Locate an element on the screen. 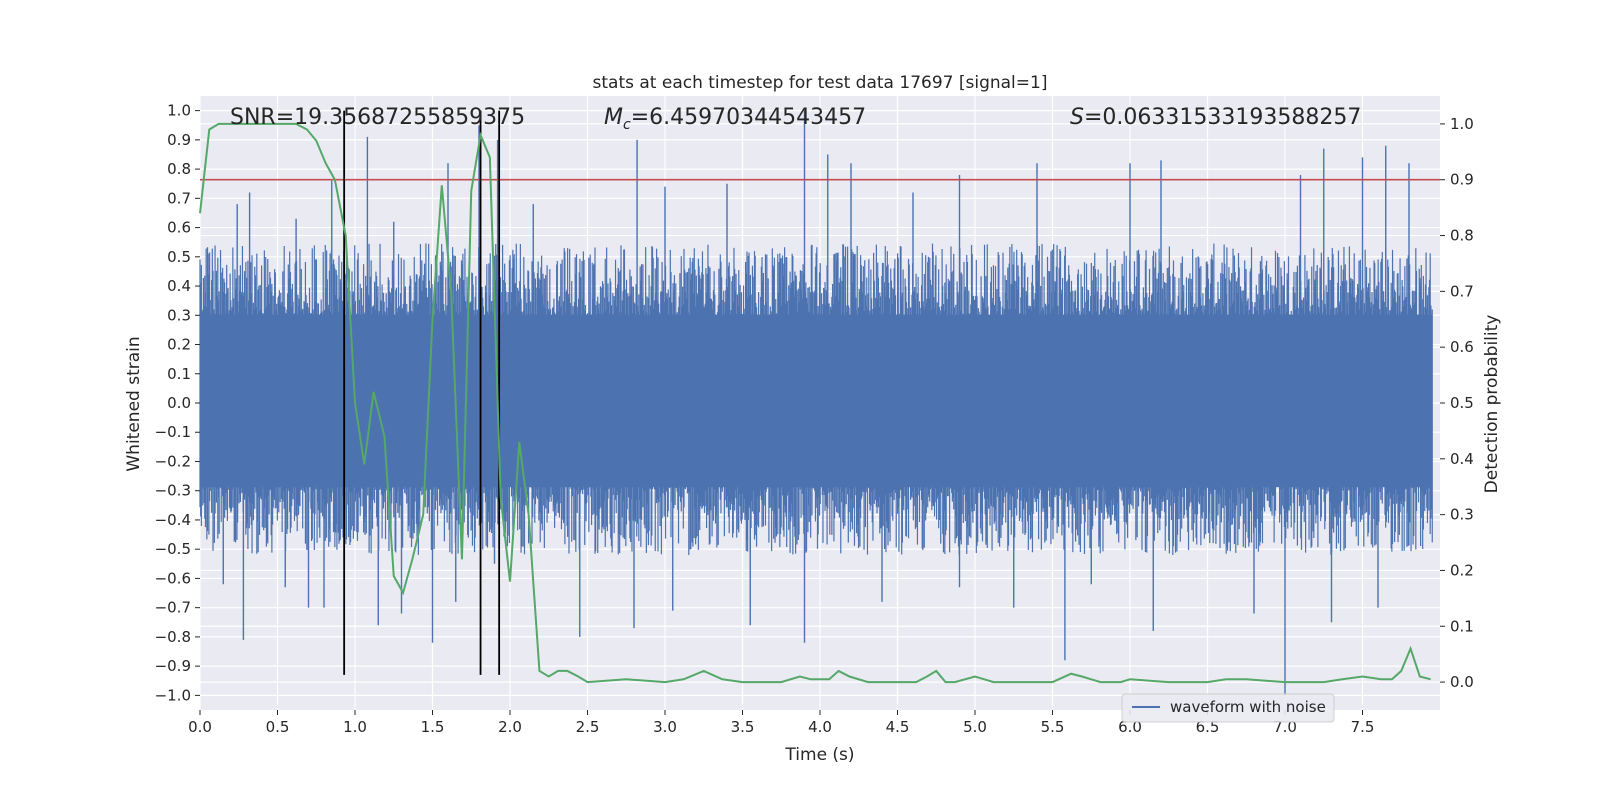 Image resolution: width=1600 pixels, height=800 pixels. legend-label: waveform with noise is located at coordinates (1248, 707).